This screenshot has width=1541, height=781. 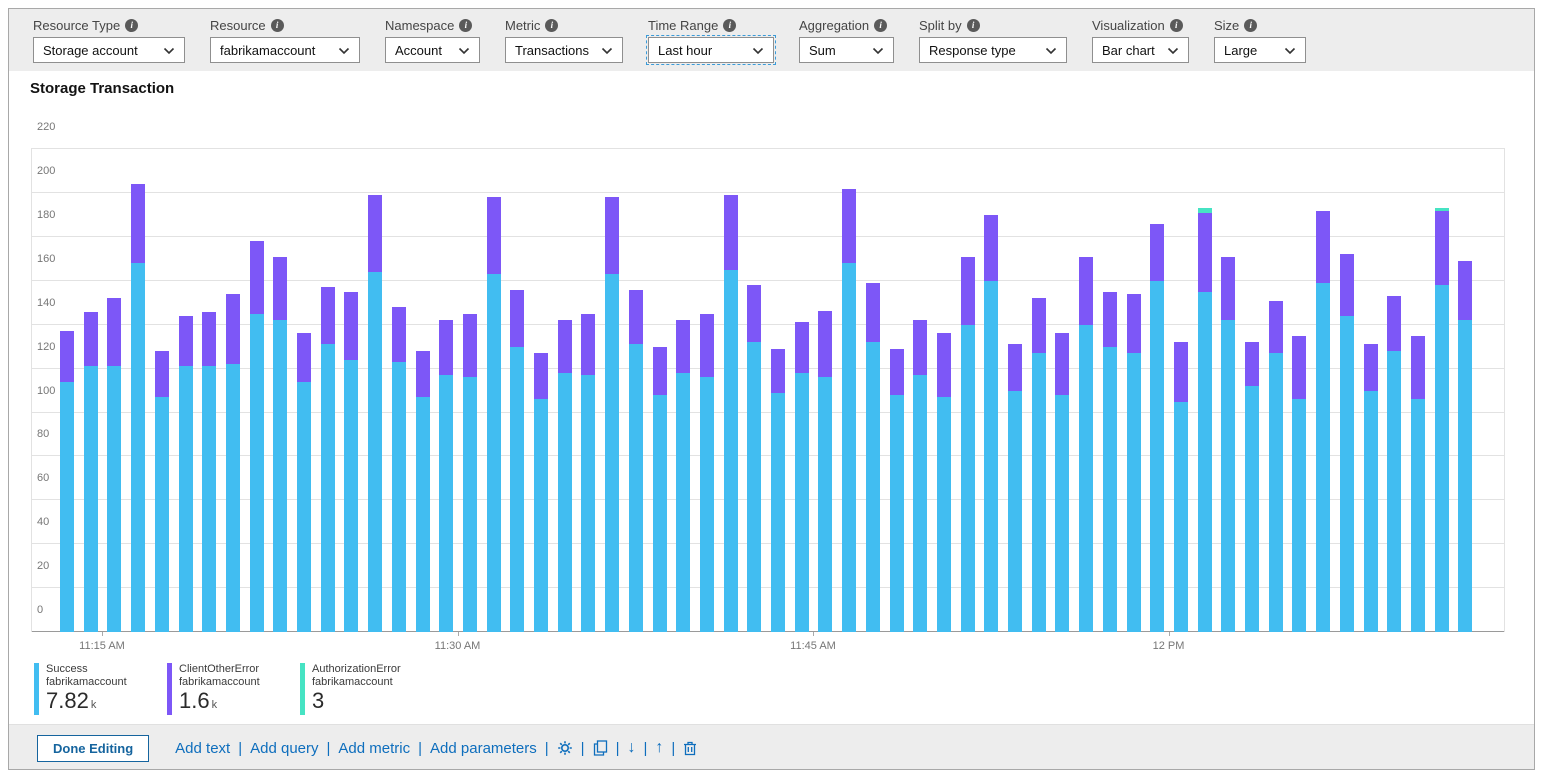 What do you see at coordinates (565, 748) in the screenshot?
I see `gear-icon` at bounding box center [565, 748].